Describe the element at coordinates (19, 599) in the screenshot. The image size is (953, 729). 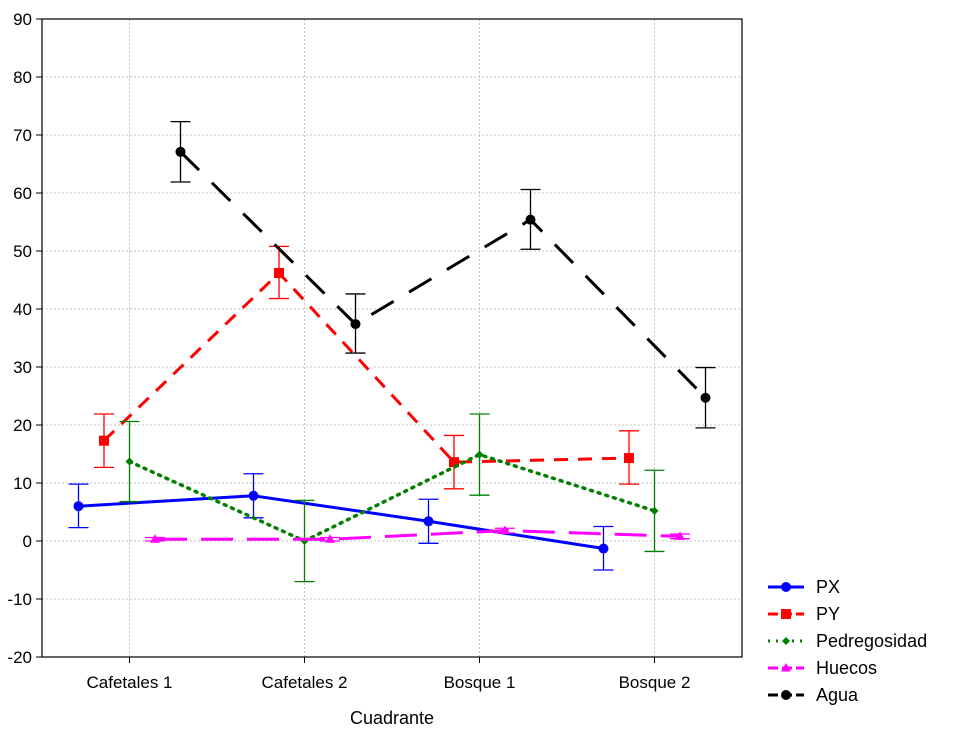
I see `y-tick-label: -10` at that location.